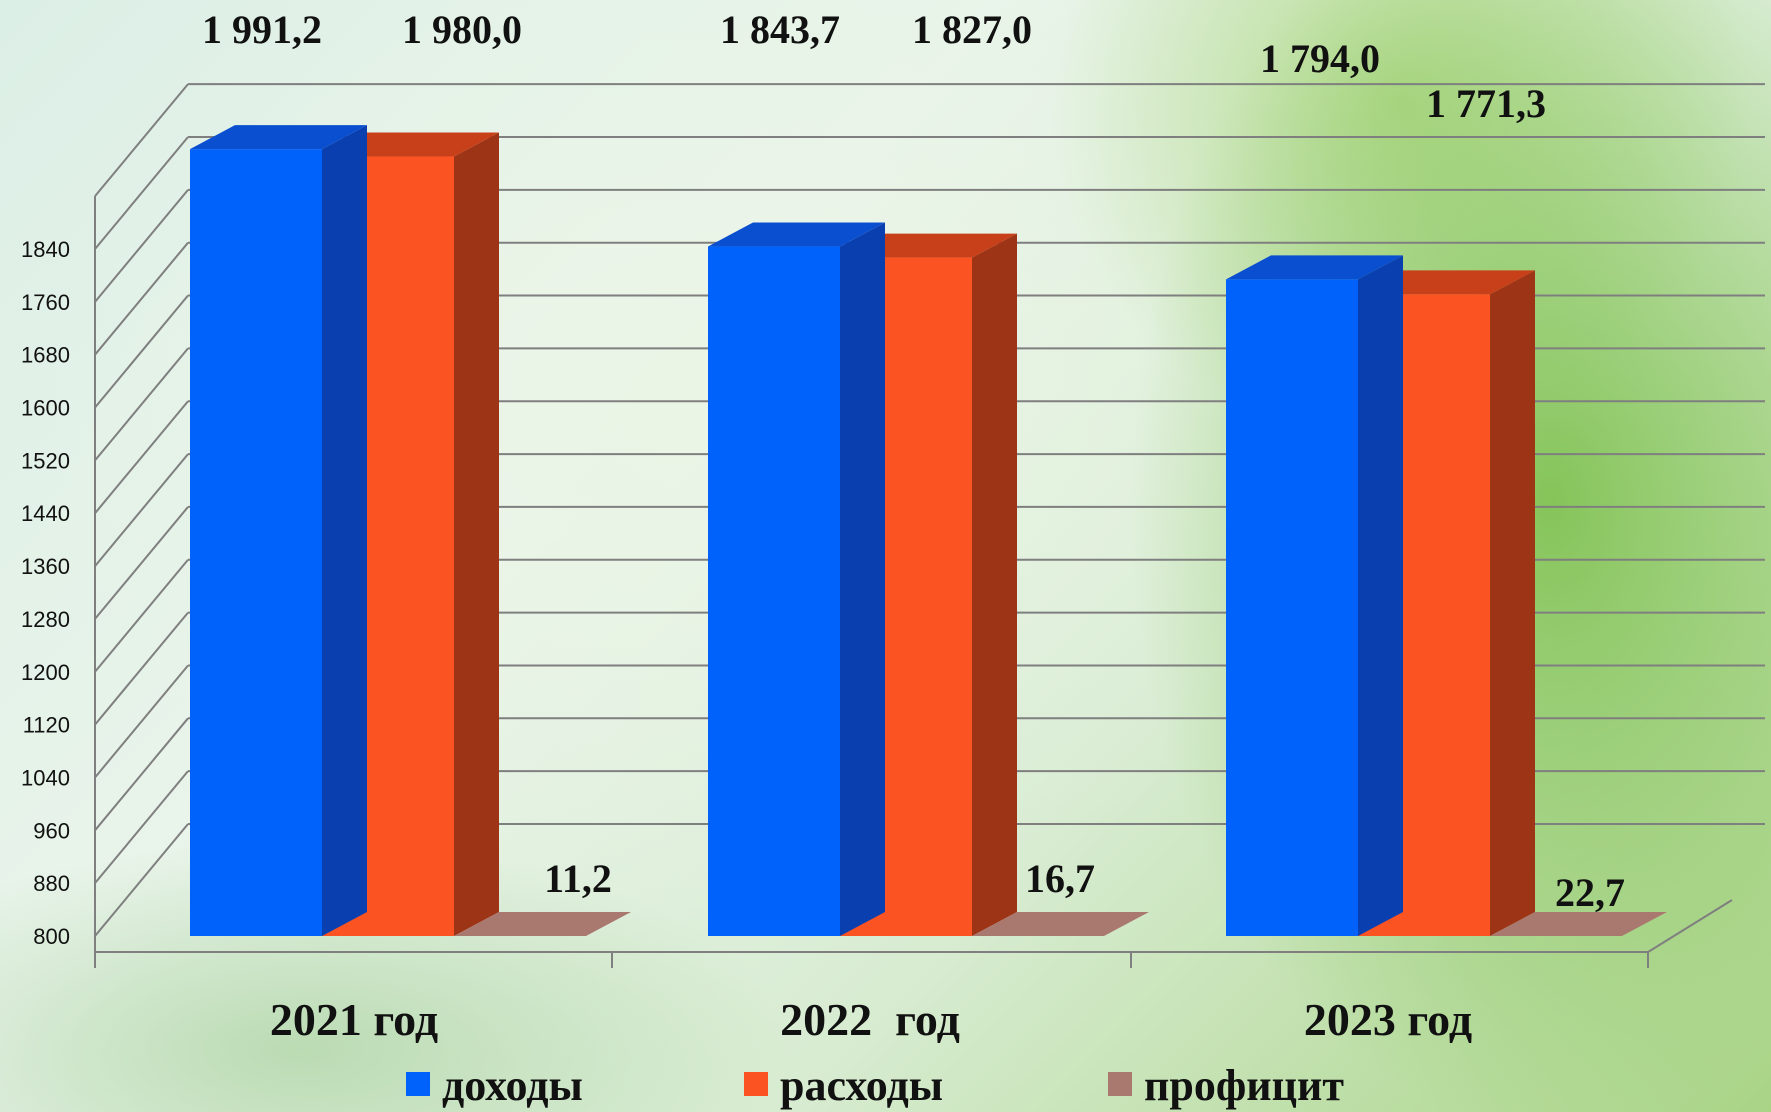  I want to click on y-tick-label: 1520, so click(45, 460).